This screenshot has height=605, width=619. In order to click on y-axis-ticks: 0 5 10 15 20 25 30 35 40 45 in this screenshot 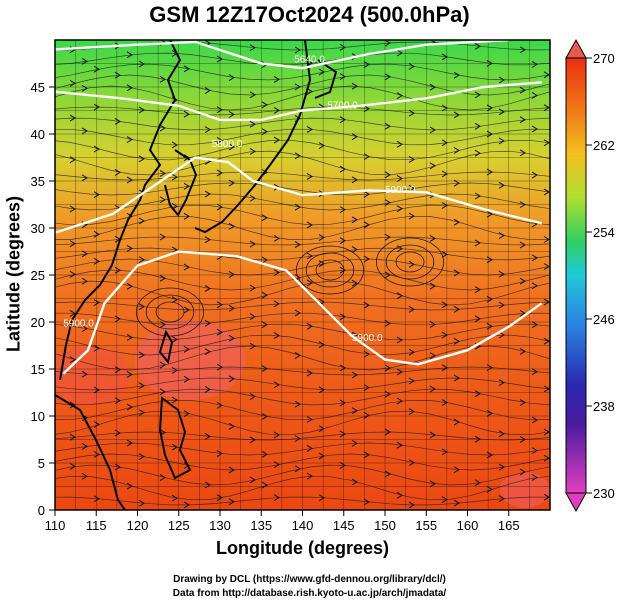, I will do `click(43, 299)`.